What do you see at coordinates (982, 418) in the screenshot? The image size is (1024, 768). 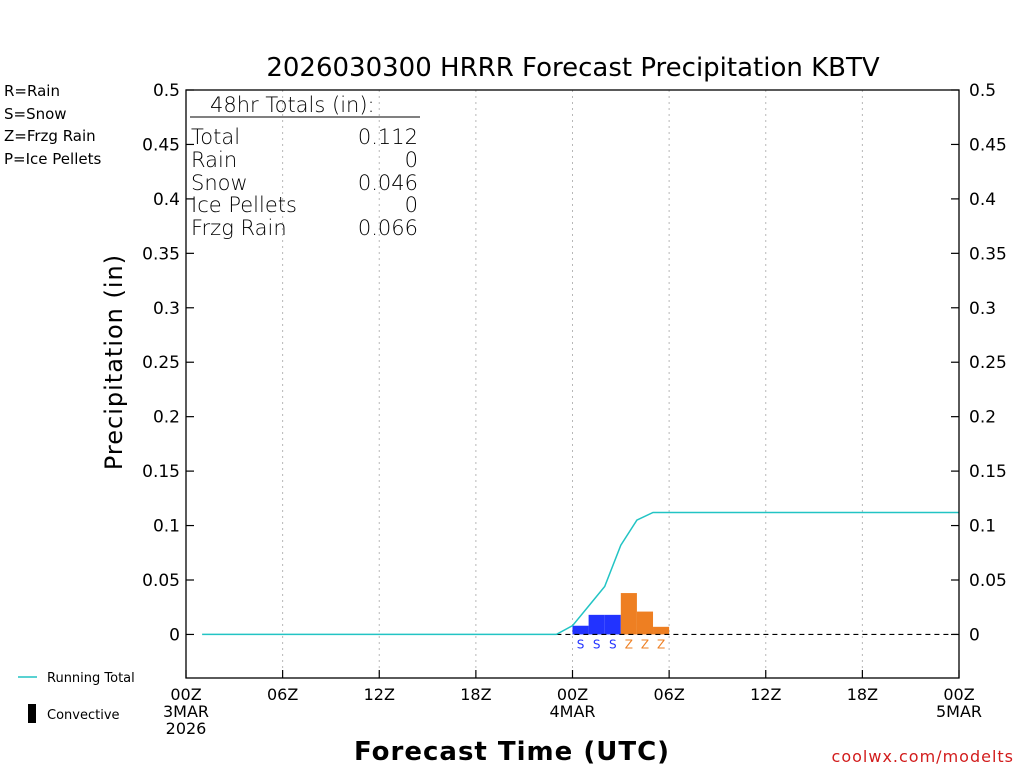 I see `y-tick-label-right-4: 0.2` at bounding box center [982, 418].